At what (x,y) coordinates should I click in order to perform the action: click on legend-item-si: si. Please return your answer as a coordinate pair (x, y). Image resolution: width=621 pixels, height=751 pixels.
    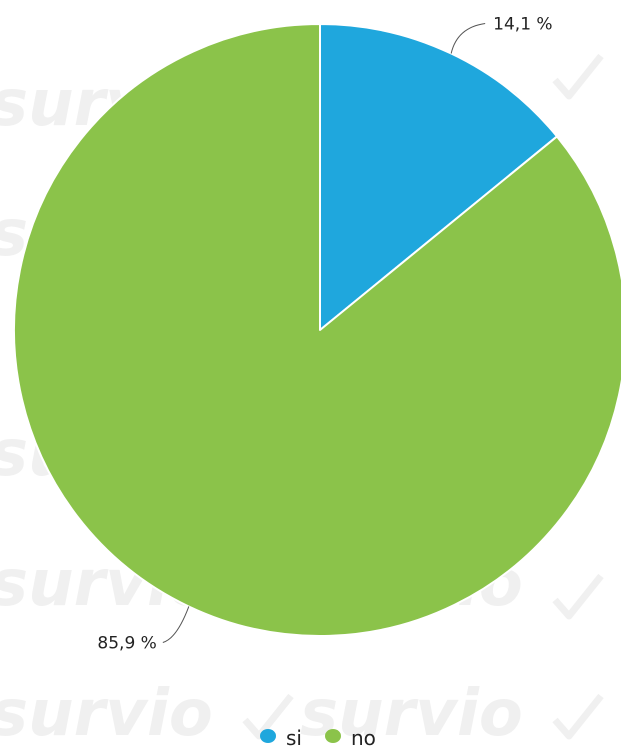
    Looking at the image, I should click on (281, 738).